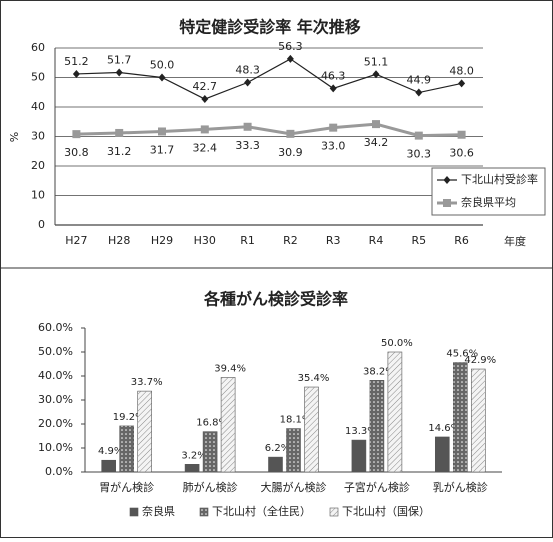 The image size is (553, 542). What do you see at coordinates (205, 240) in the screenshot?
I see `x-tick-label: H30` at bounding box center [205, 240].